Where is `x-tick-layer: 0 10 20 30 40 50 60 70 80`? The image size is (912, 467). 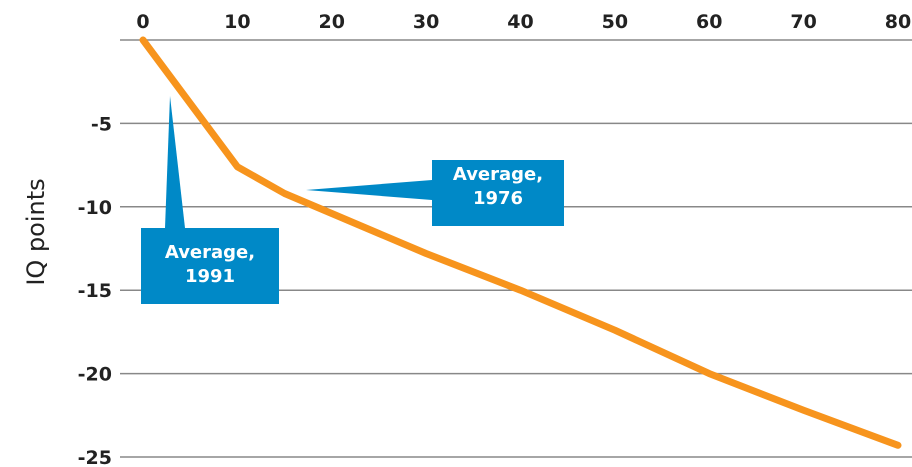 x-tick-layer: 0 10 20 30 40 50 60 70 80 is located at coordinates (523, 22).